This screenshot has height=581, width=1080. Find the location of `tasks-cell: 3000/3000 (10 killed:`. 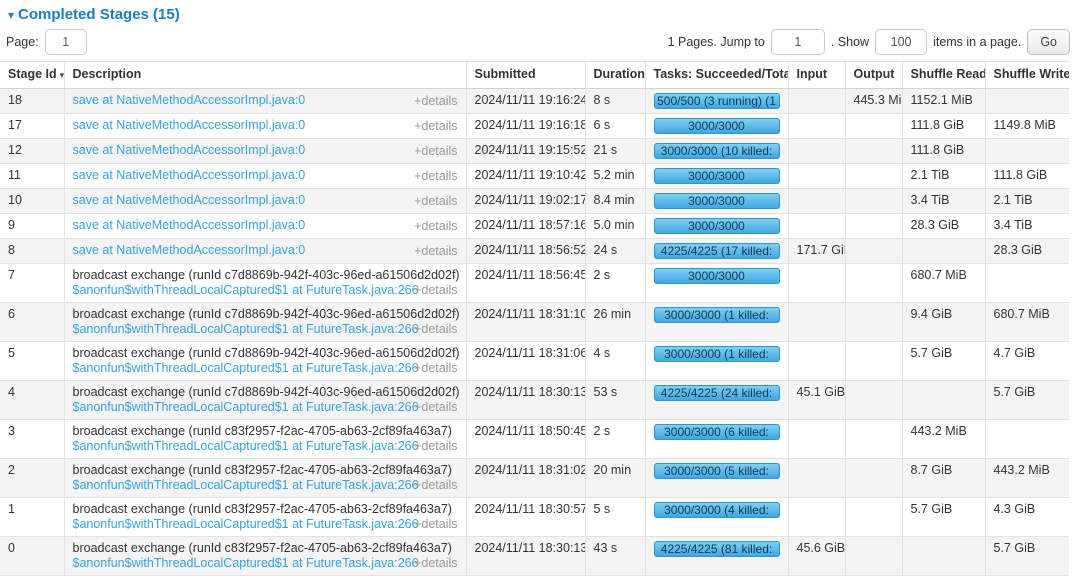

tasks-cell: 3000/3000 (10 killed: is located at coordinates (716, 151).